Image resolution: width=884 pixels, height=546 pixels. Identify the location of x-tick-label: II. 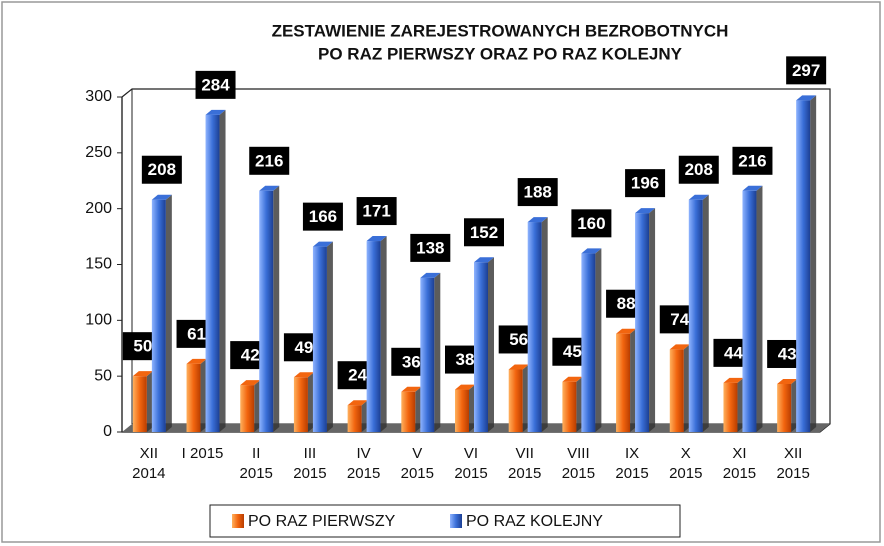
(256, 453).